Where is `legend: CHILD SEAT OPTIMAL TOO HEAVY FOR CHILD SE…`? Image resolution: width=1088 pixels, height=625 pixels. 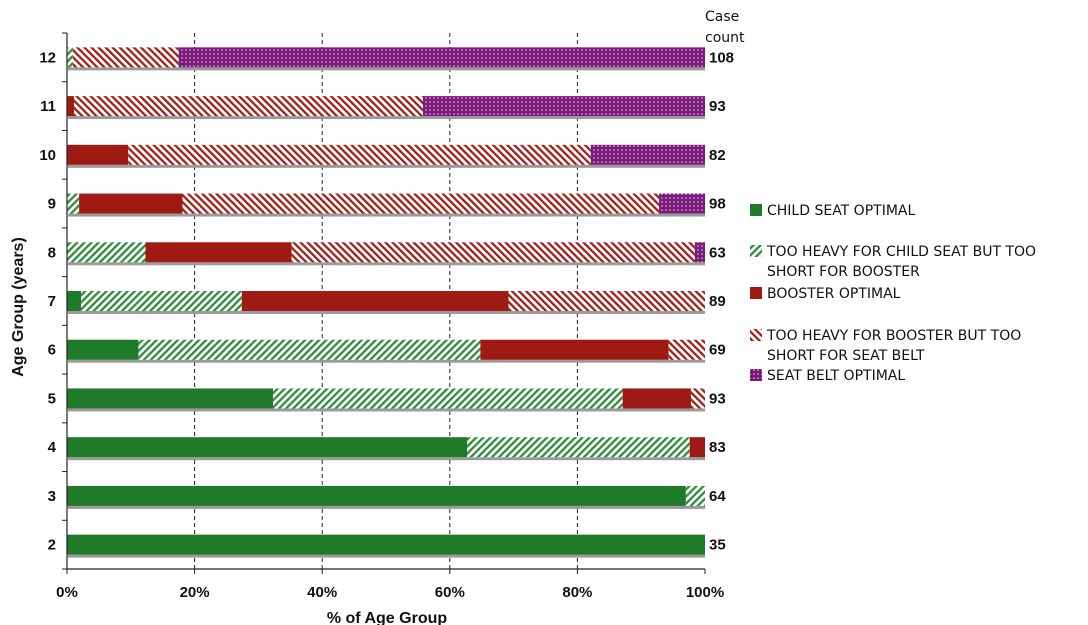
legend: CHILD SEAT OPTIMAL TOO HEAVY FOR CHILD SE… is located at coordinates (893, 293).